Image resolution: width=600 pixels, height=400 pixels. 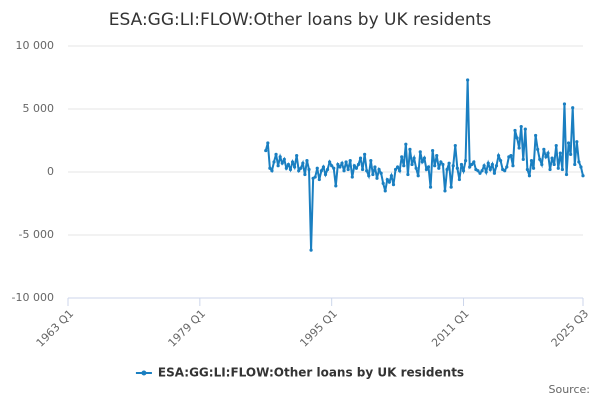 What do you see at coordinates (570, 389) in the screenshot?
I see `source: Source:` at bounding box center [570, 389].